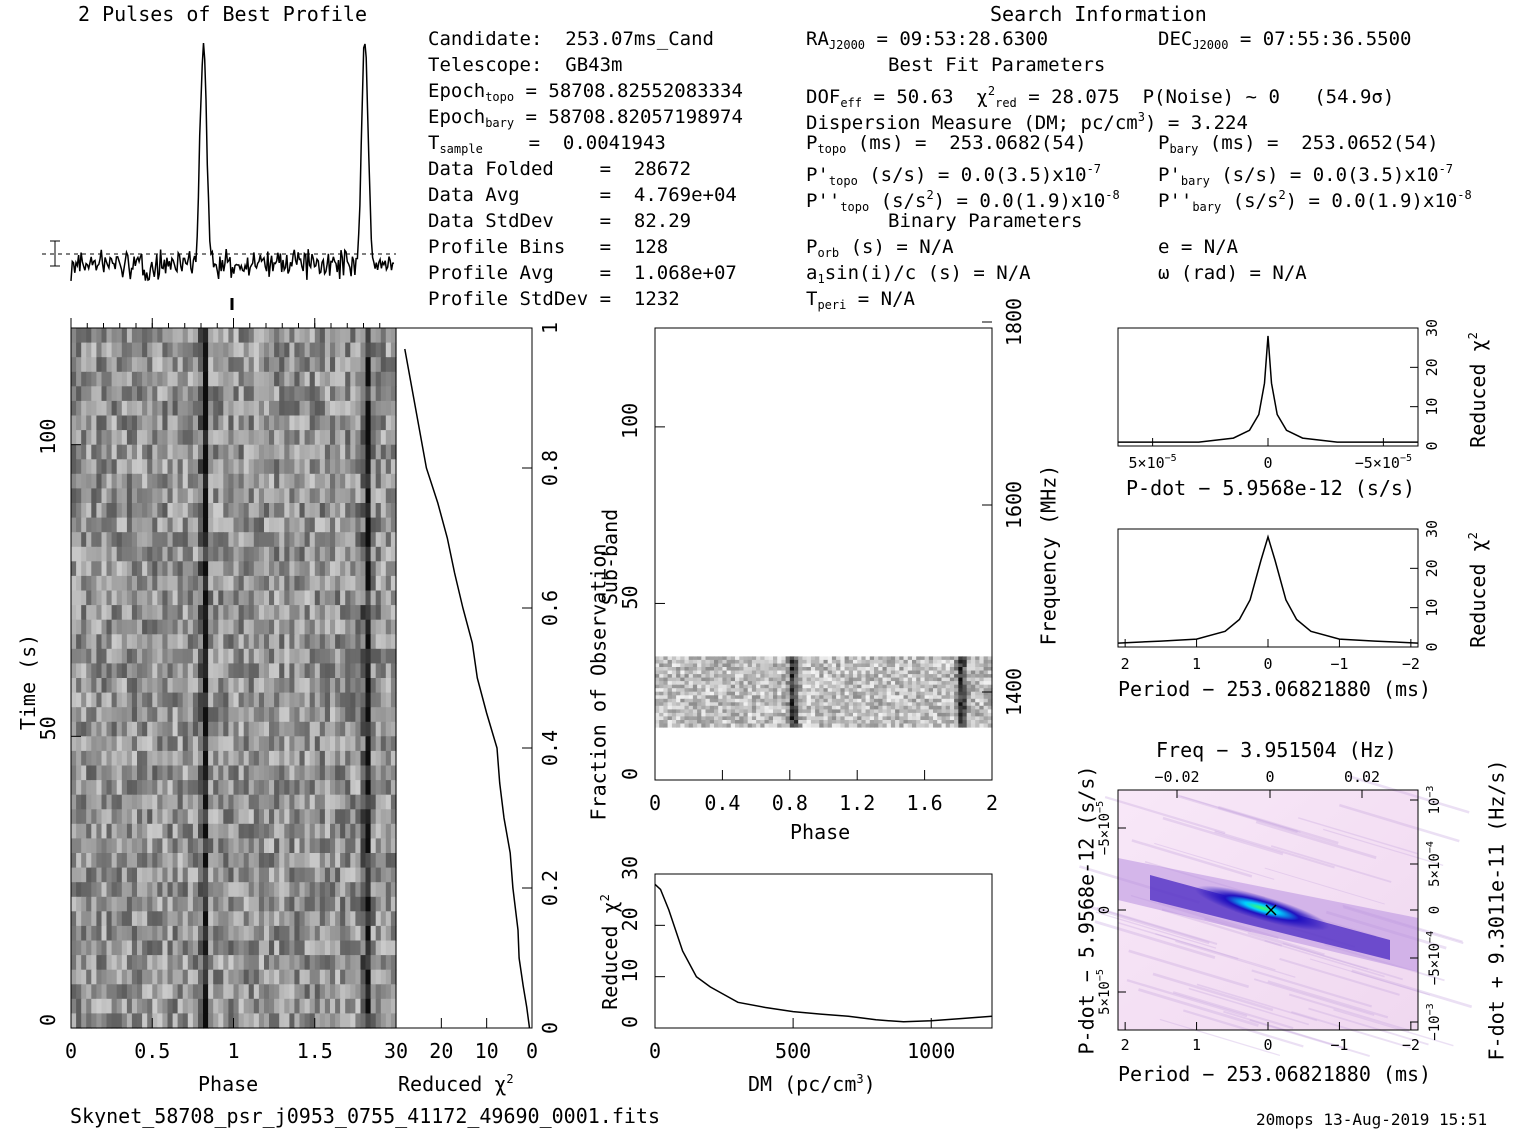 The height and width of the screenshot is (1133, 1513). What do you see at coordinates (1324, 958) in the screenshot?
I see `p-pdot-streak` at bounding box center [1324, 958].